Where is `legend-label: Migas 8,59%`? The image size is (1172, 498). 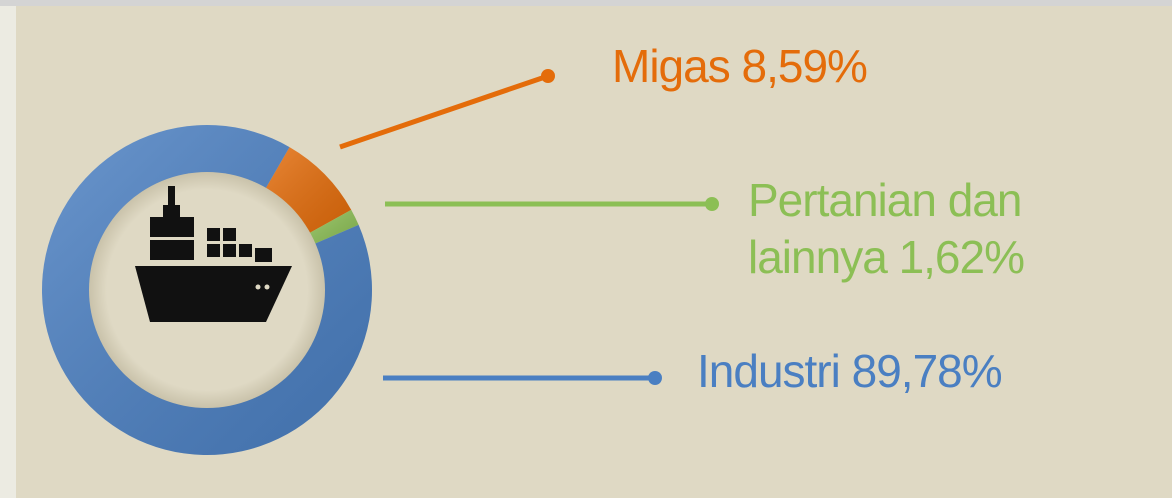 legend-label: Migas 8,59% is located at coordinates (740, 66).